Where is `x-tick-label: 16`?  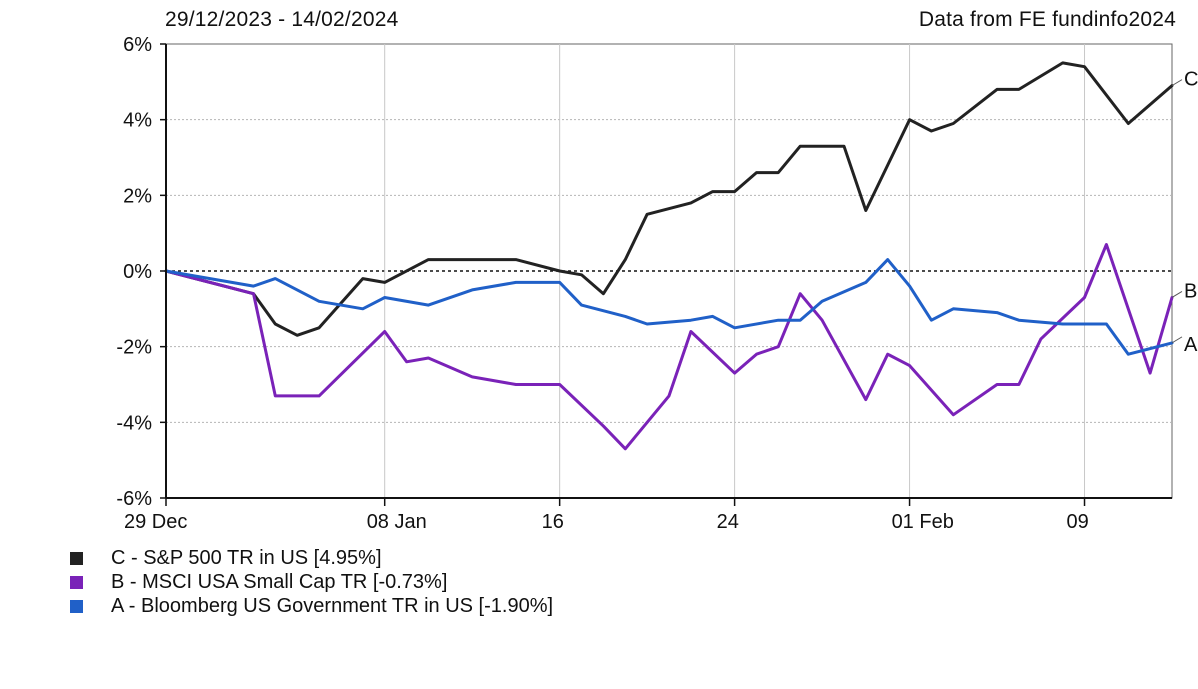 x-tick-label: 16 is located at coordinates (553, 522).